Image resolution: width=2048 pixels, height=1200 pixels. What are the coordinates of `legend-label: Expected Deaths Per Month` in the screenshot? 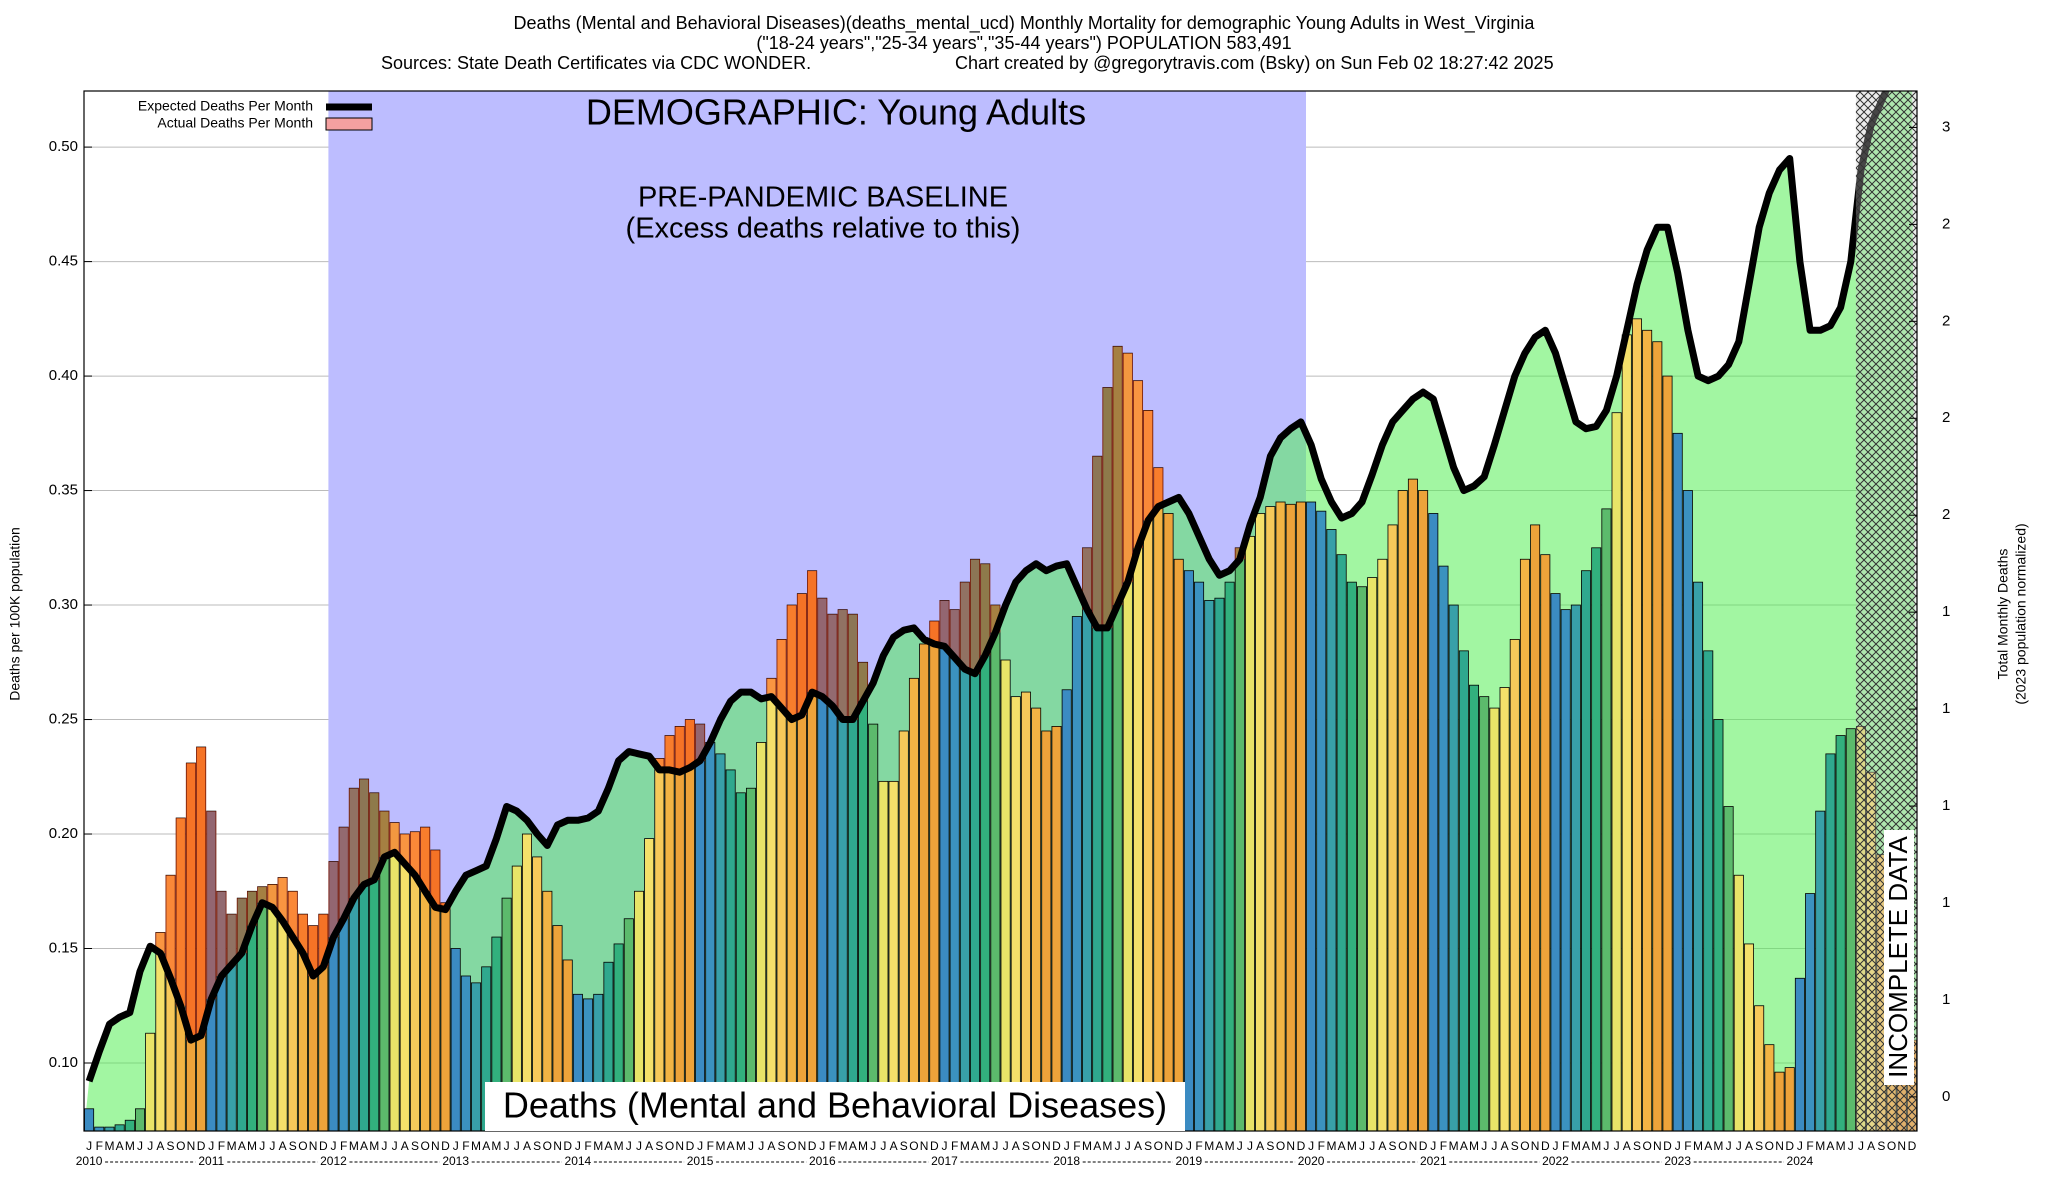 It's located at (225, 106).